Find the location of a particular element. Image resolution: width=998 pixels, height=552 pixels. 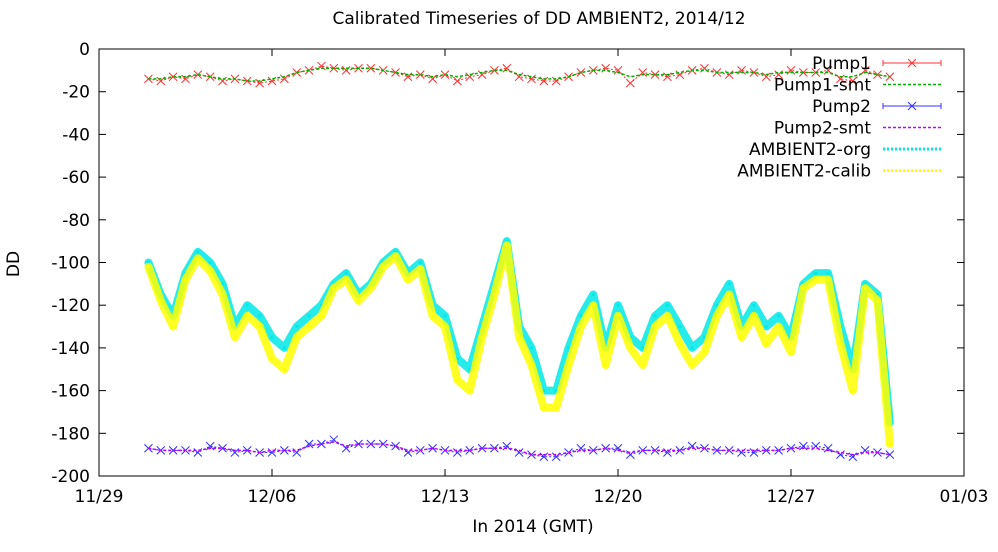

series-pump2 is located at coordinates (519, 448).